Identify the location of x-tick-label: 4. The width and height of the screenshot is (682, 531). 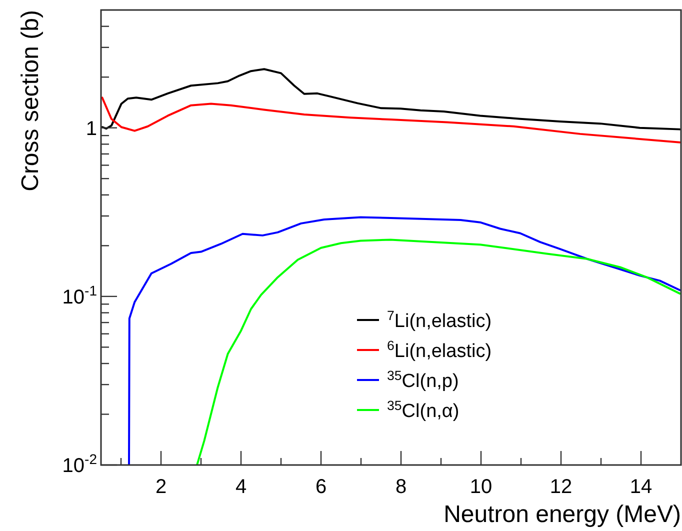
(241, 487).